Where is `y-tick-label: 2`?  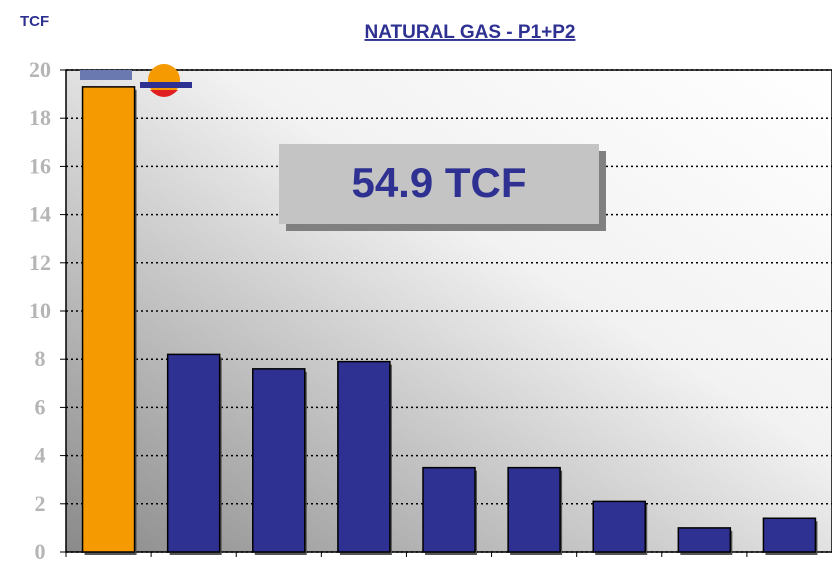 y-tick-label: 2 is located at coordinates (40, 503).